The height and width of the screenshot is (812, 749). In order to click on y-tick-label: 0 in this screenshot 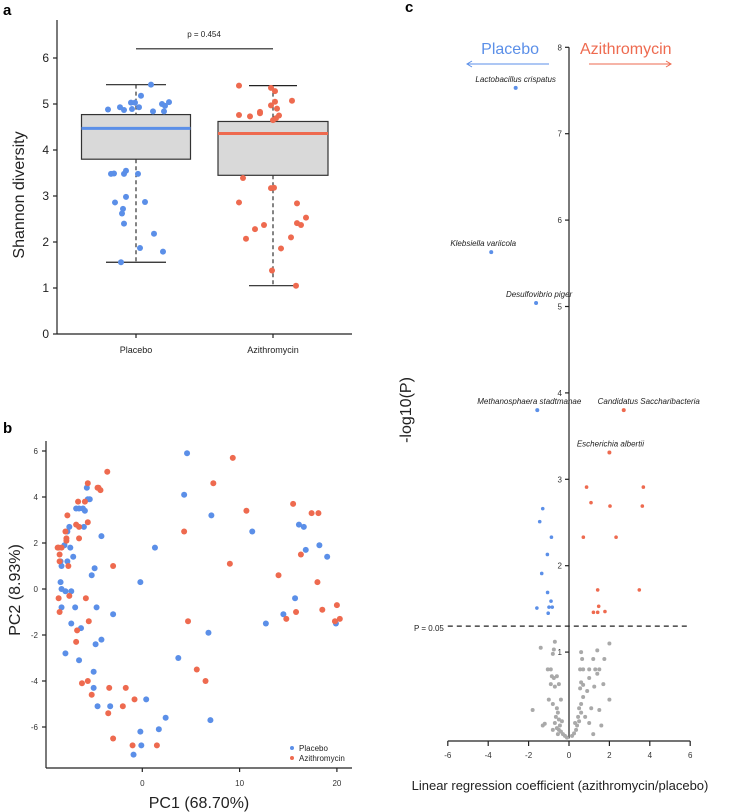, I will do `click(36, 589)`.